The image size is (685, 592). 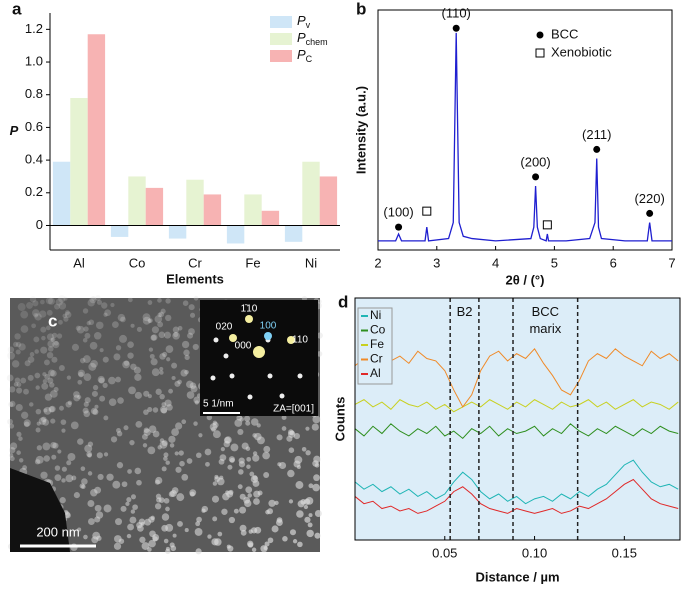 I want to click on y-tick-label: 0, so click(x=39, y=224).